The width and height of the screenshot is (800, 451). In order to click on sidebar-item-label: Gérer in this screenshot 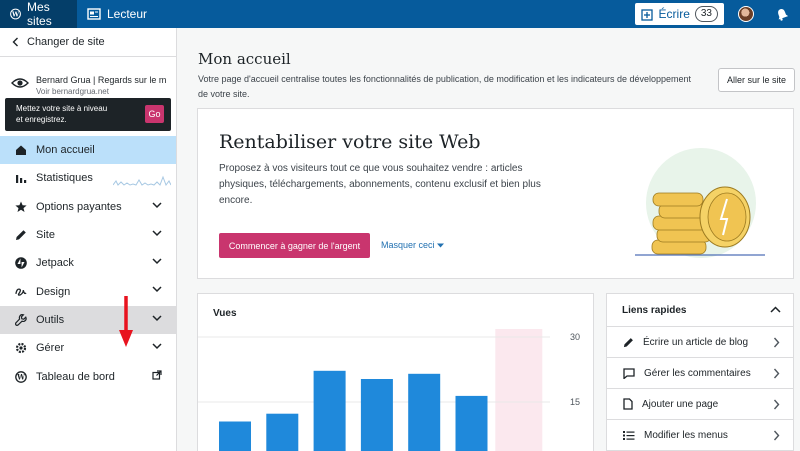, I will do `click(50, 348)`.